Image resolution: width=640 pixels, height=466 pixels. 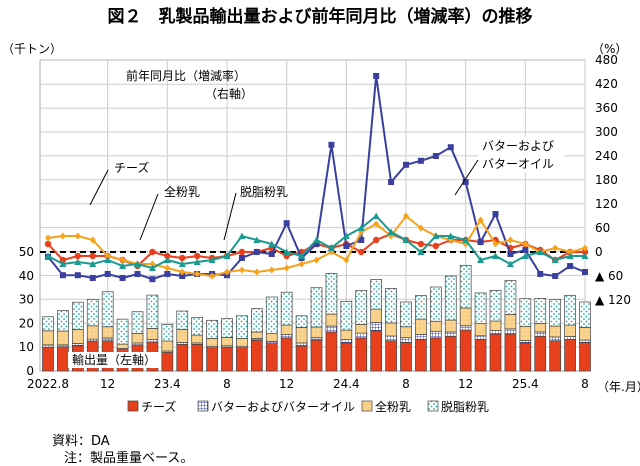 What do you see at coordinates (606, 156) in the screenshot?
I see `right-tick-label: 240` at bounding box center [606, 156].